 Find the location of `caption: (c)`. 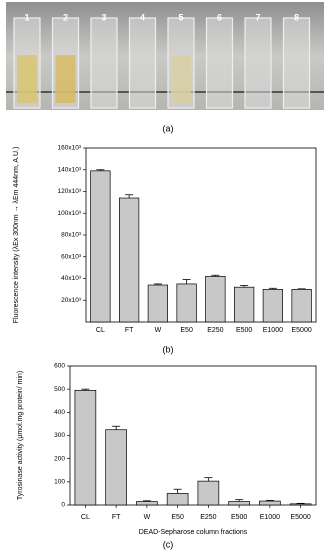

caption: (c) is located at coordinates (168, 544).